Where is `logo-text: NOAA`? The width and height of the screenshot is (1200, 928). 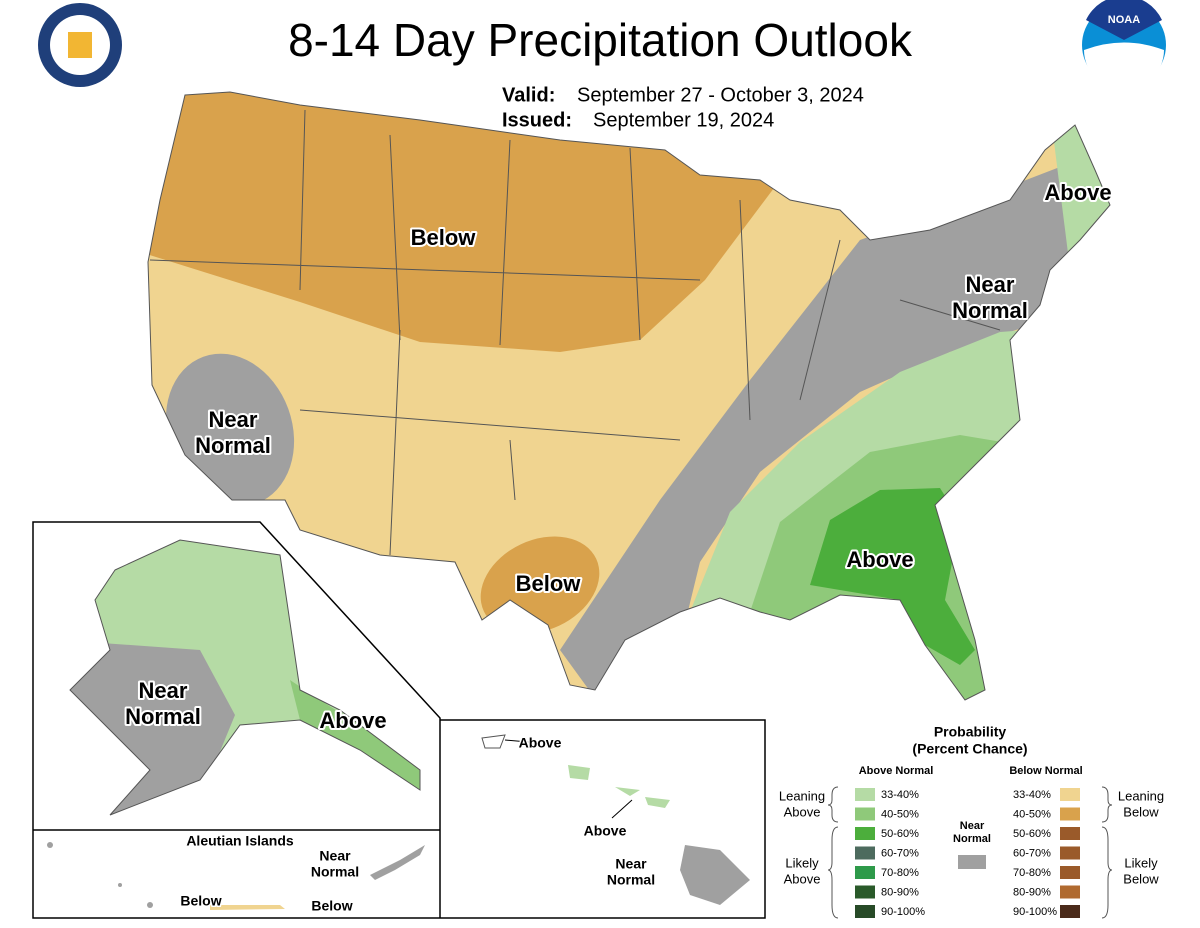
logo-text: NOAA is located at coordinates (1124, 20).